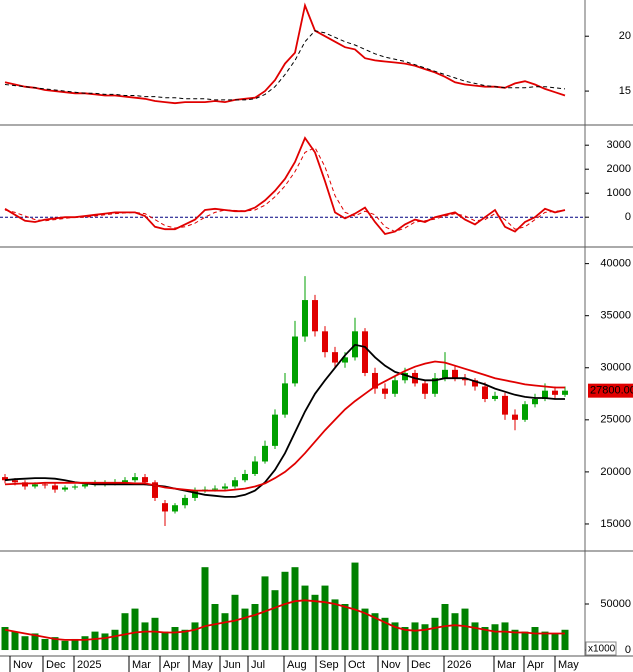  Describe the element at coordinates (602, 649) in the screenshot. I see `unit-label: x1000` at that location.